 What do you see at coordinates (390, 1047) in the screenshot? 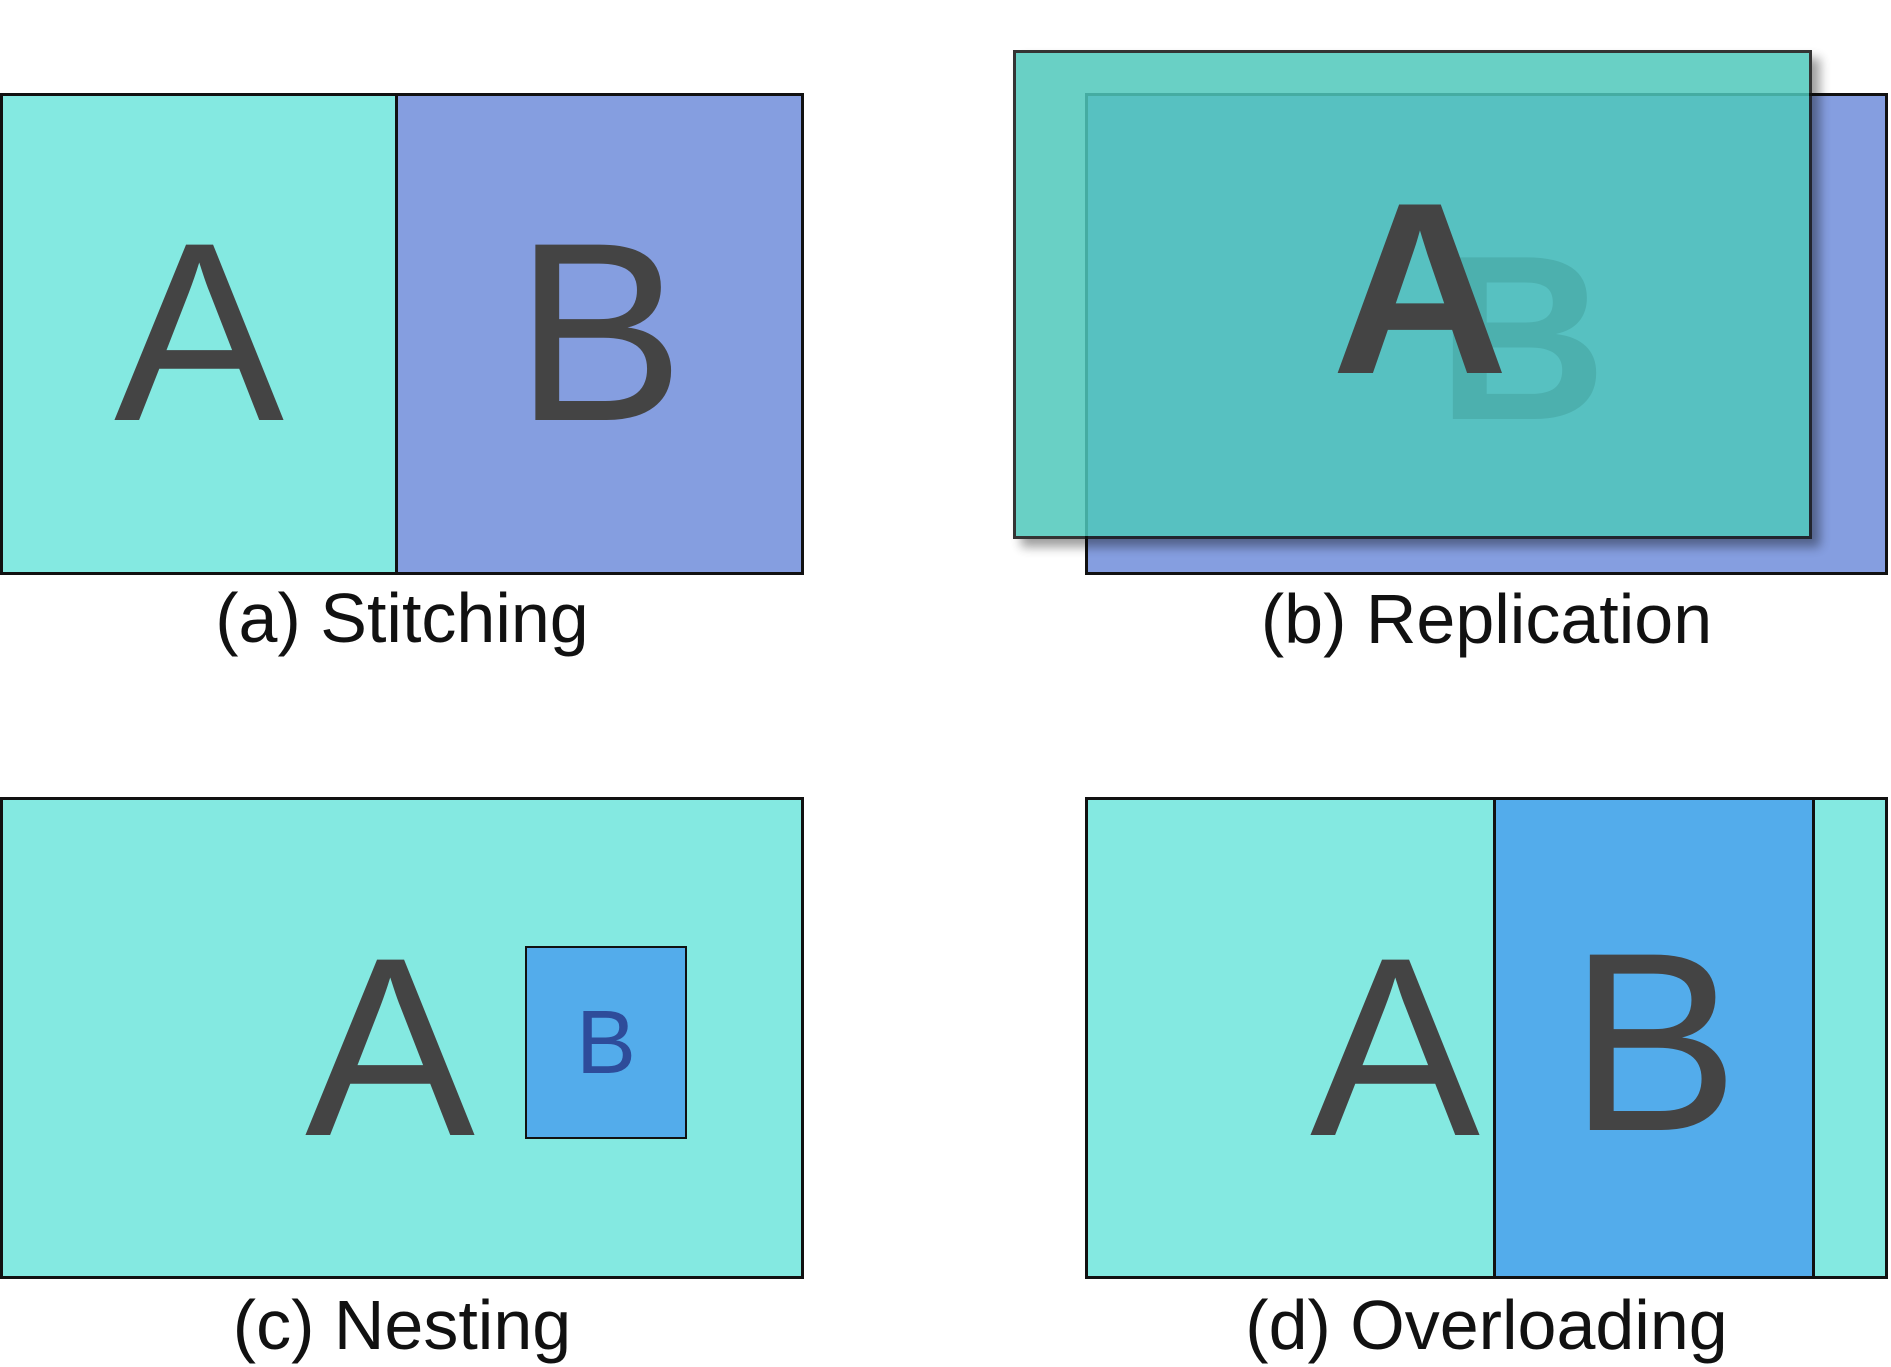
I see `nesting-letter-a: A` at bounding box center [390, 1047].